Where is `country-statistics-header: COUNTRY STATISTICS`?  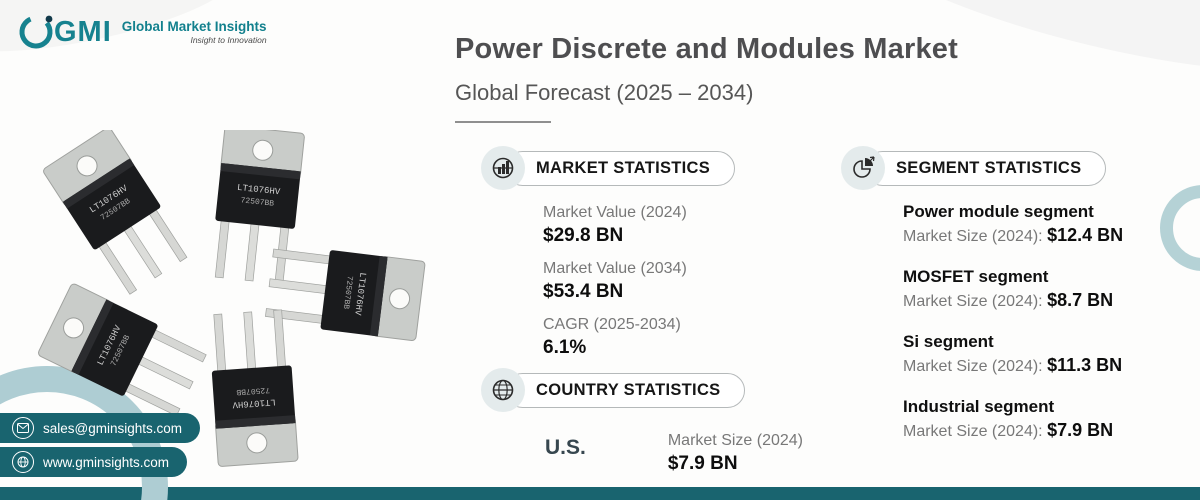
country-statistics-header: COUNTRY STATISTICS is located at coordinates (642, 390).